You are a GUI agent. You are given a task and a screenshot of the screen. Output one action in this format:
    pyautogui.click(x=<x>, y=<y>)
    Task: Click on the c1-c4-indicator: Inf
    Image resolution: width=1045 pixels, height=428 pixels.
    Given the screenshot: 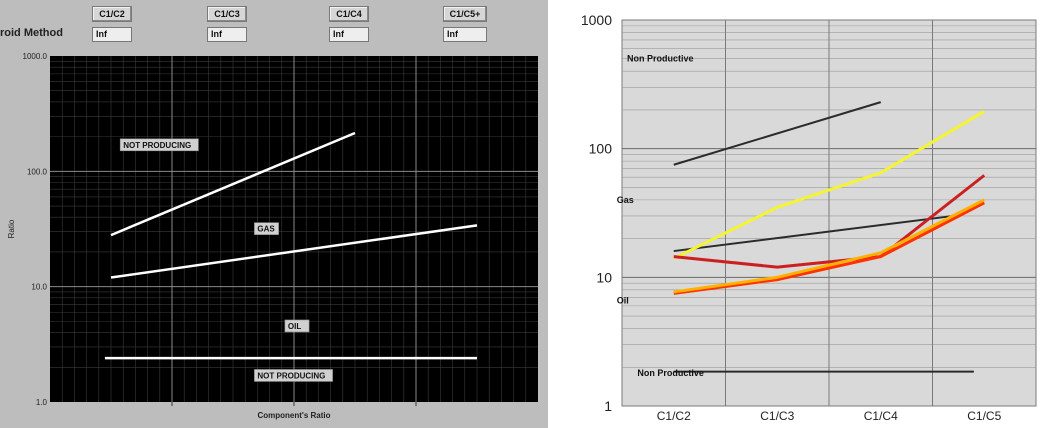 What is the action you would take?
    pyautogui.click(x=349, y=34)
    